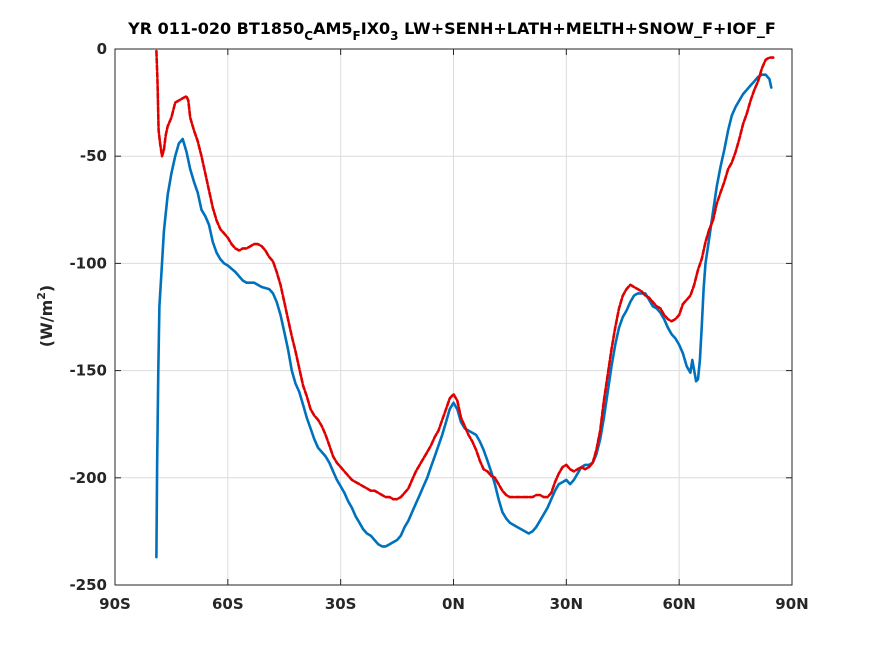  I want to click on y-tick-label: -50, so click(93, 156).